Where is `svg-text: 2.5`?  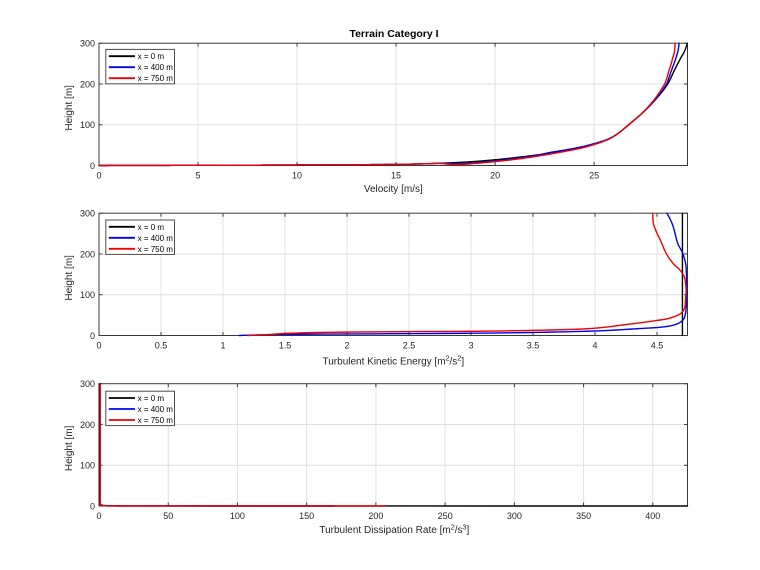 svg-text: 2.5 is located at coordinates (409, 346).